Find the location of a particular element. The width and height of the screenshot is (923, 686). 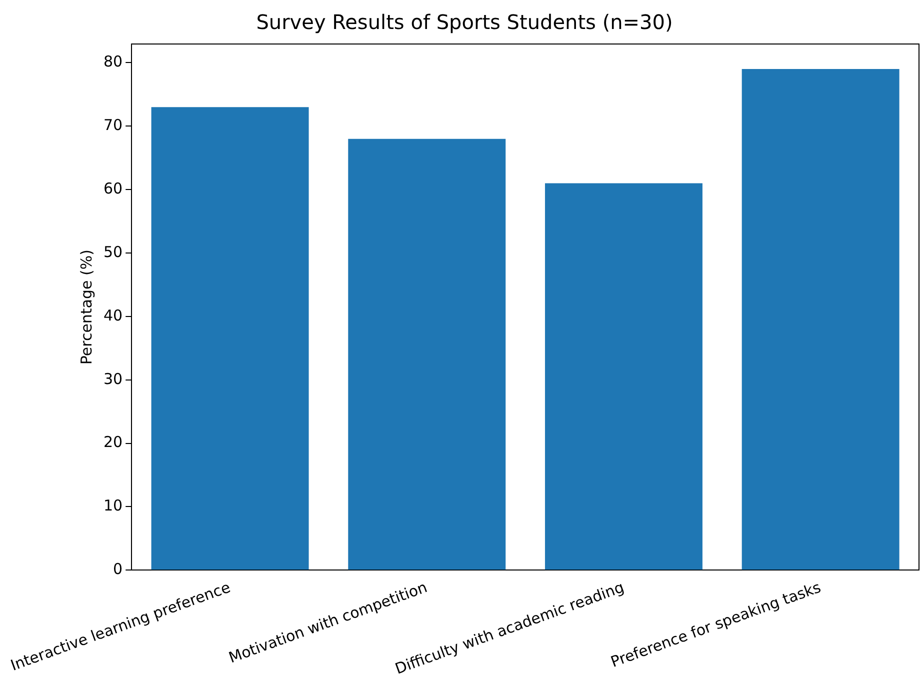

y-tick-label: 50 is located at coordinates (113, 251).